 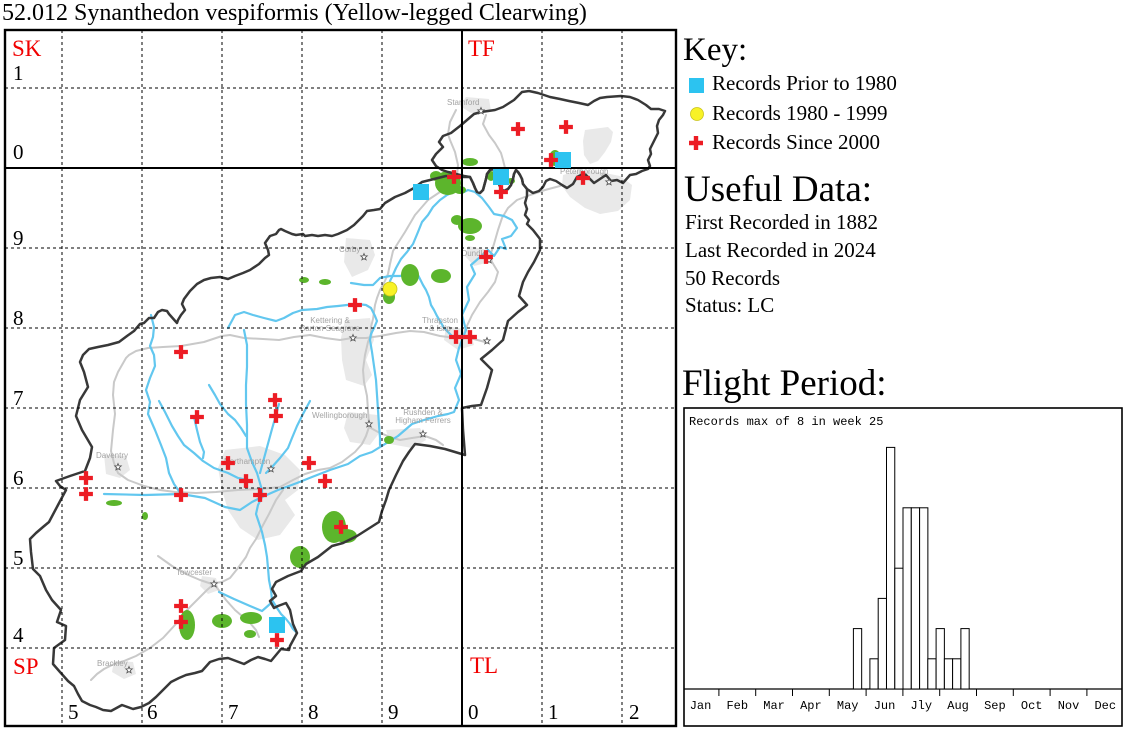 I want to click on svg-text: Oct, so click(x=1032, y=706).